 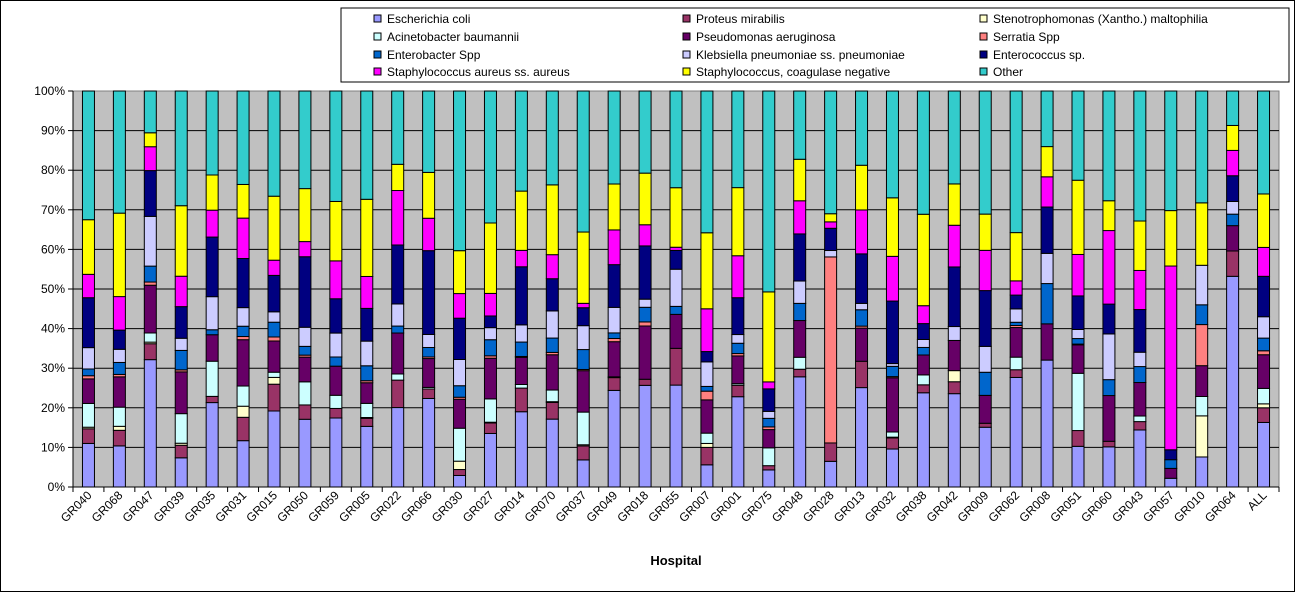 I want to click on legend-box, so click(x=815, y=45).